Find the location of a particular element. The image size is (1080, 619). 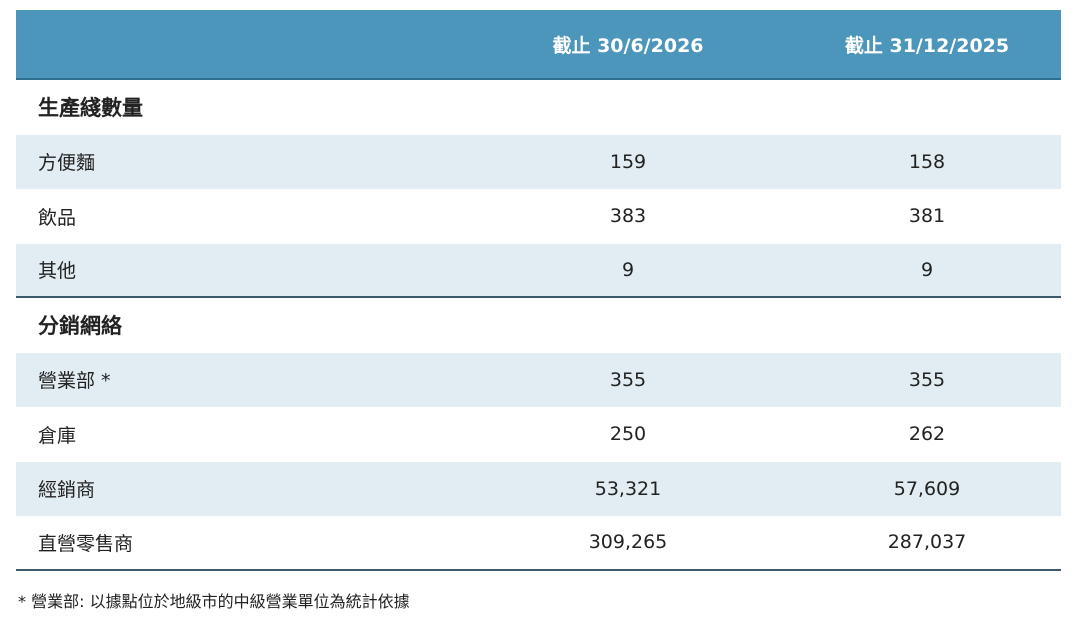

table-row: 倉庫 250 262 is located at coordinates (538, 434).